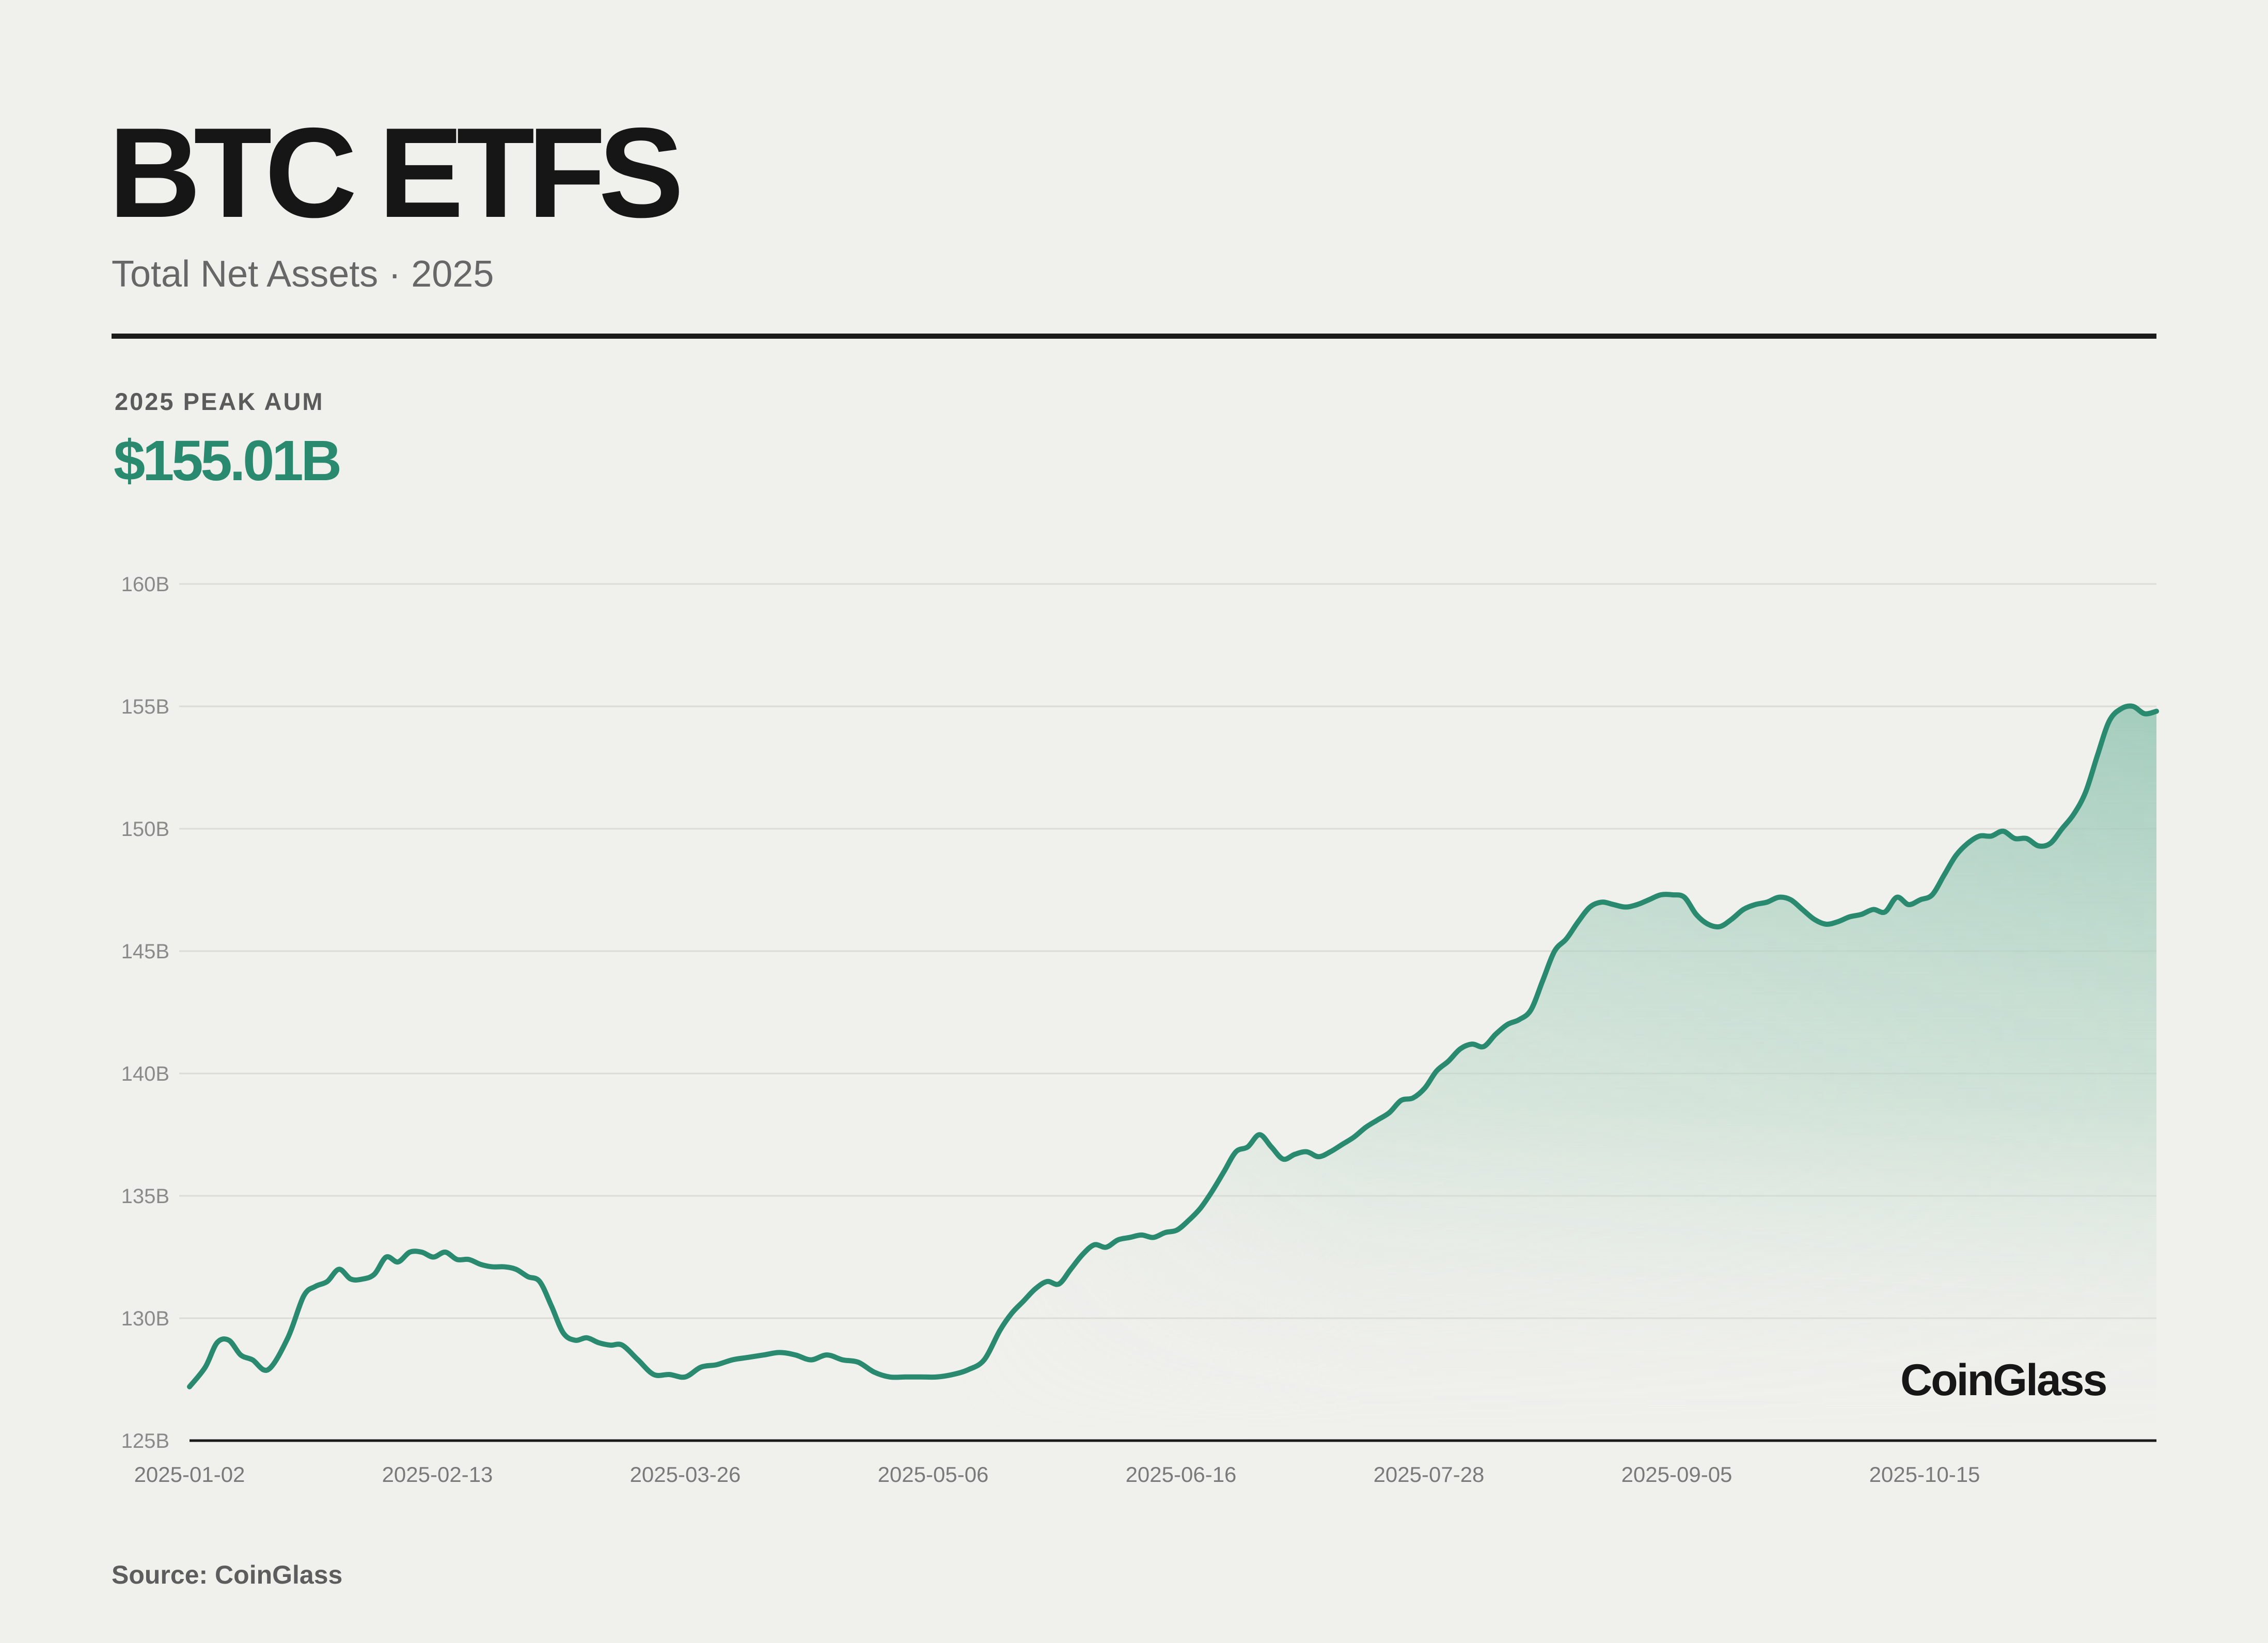 This screenshot has width=2268, height=1643. What do you see at coordinates (145, 707) in the screenshot?
I see `y-tick-label: 155B` at bounding box center [145, 707].